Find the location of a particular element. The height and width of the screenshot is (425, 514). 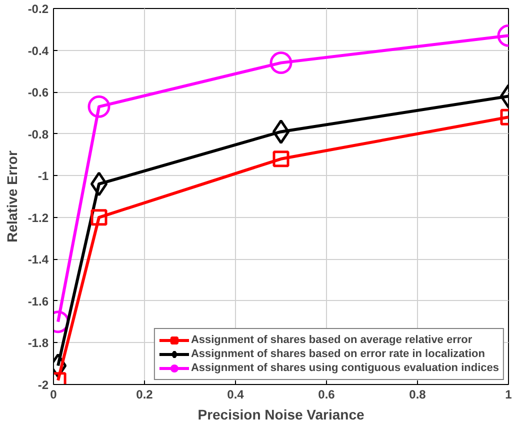

y-tick-label: -0.6 is located at coordinates (38, 93).